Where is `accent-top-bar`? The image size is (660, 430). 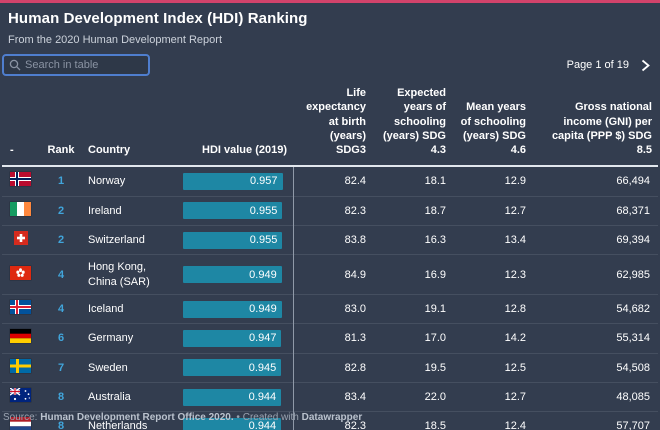 accent-top-bar is located at coordinates (330, 1).